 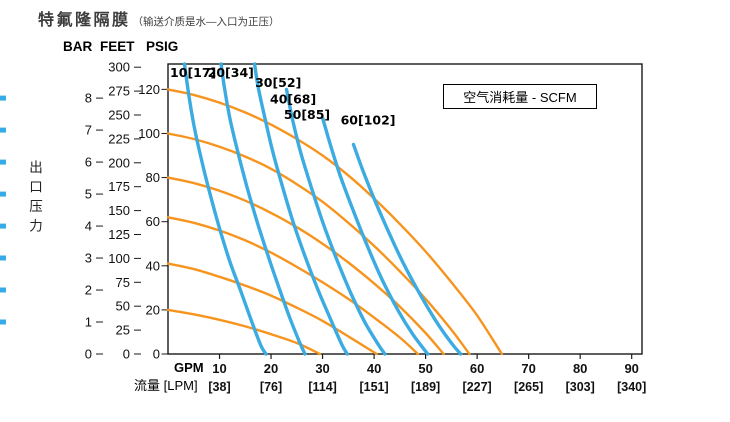 I want to click on air-curve-label: 40[68], so click(x=293, y=99).